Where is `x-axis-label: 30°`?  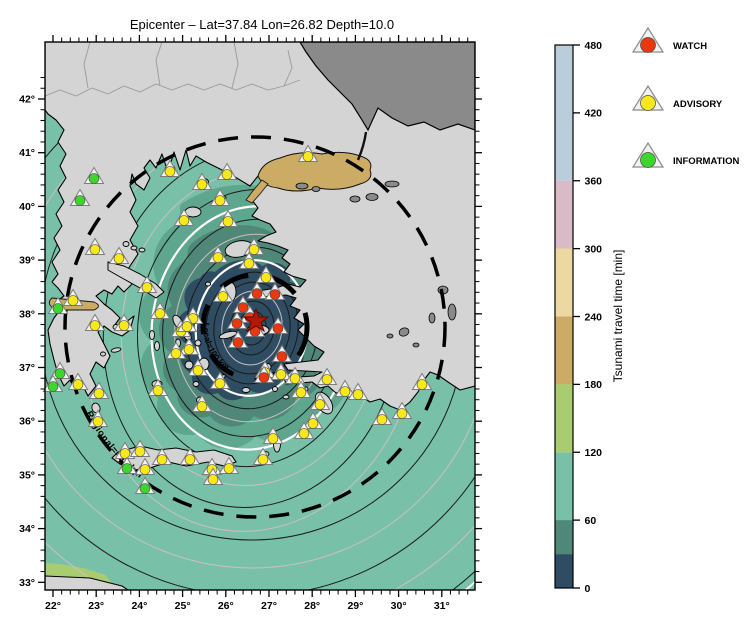
x-axis-label: 30° is located at coordinates (399, 606).